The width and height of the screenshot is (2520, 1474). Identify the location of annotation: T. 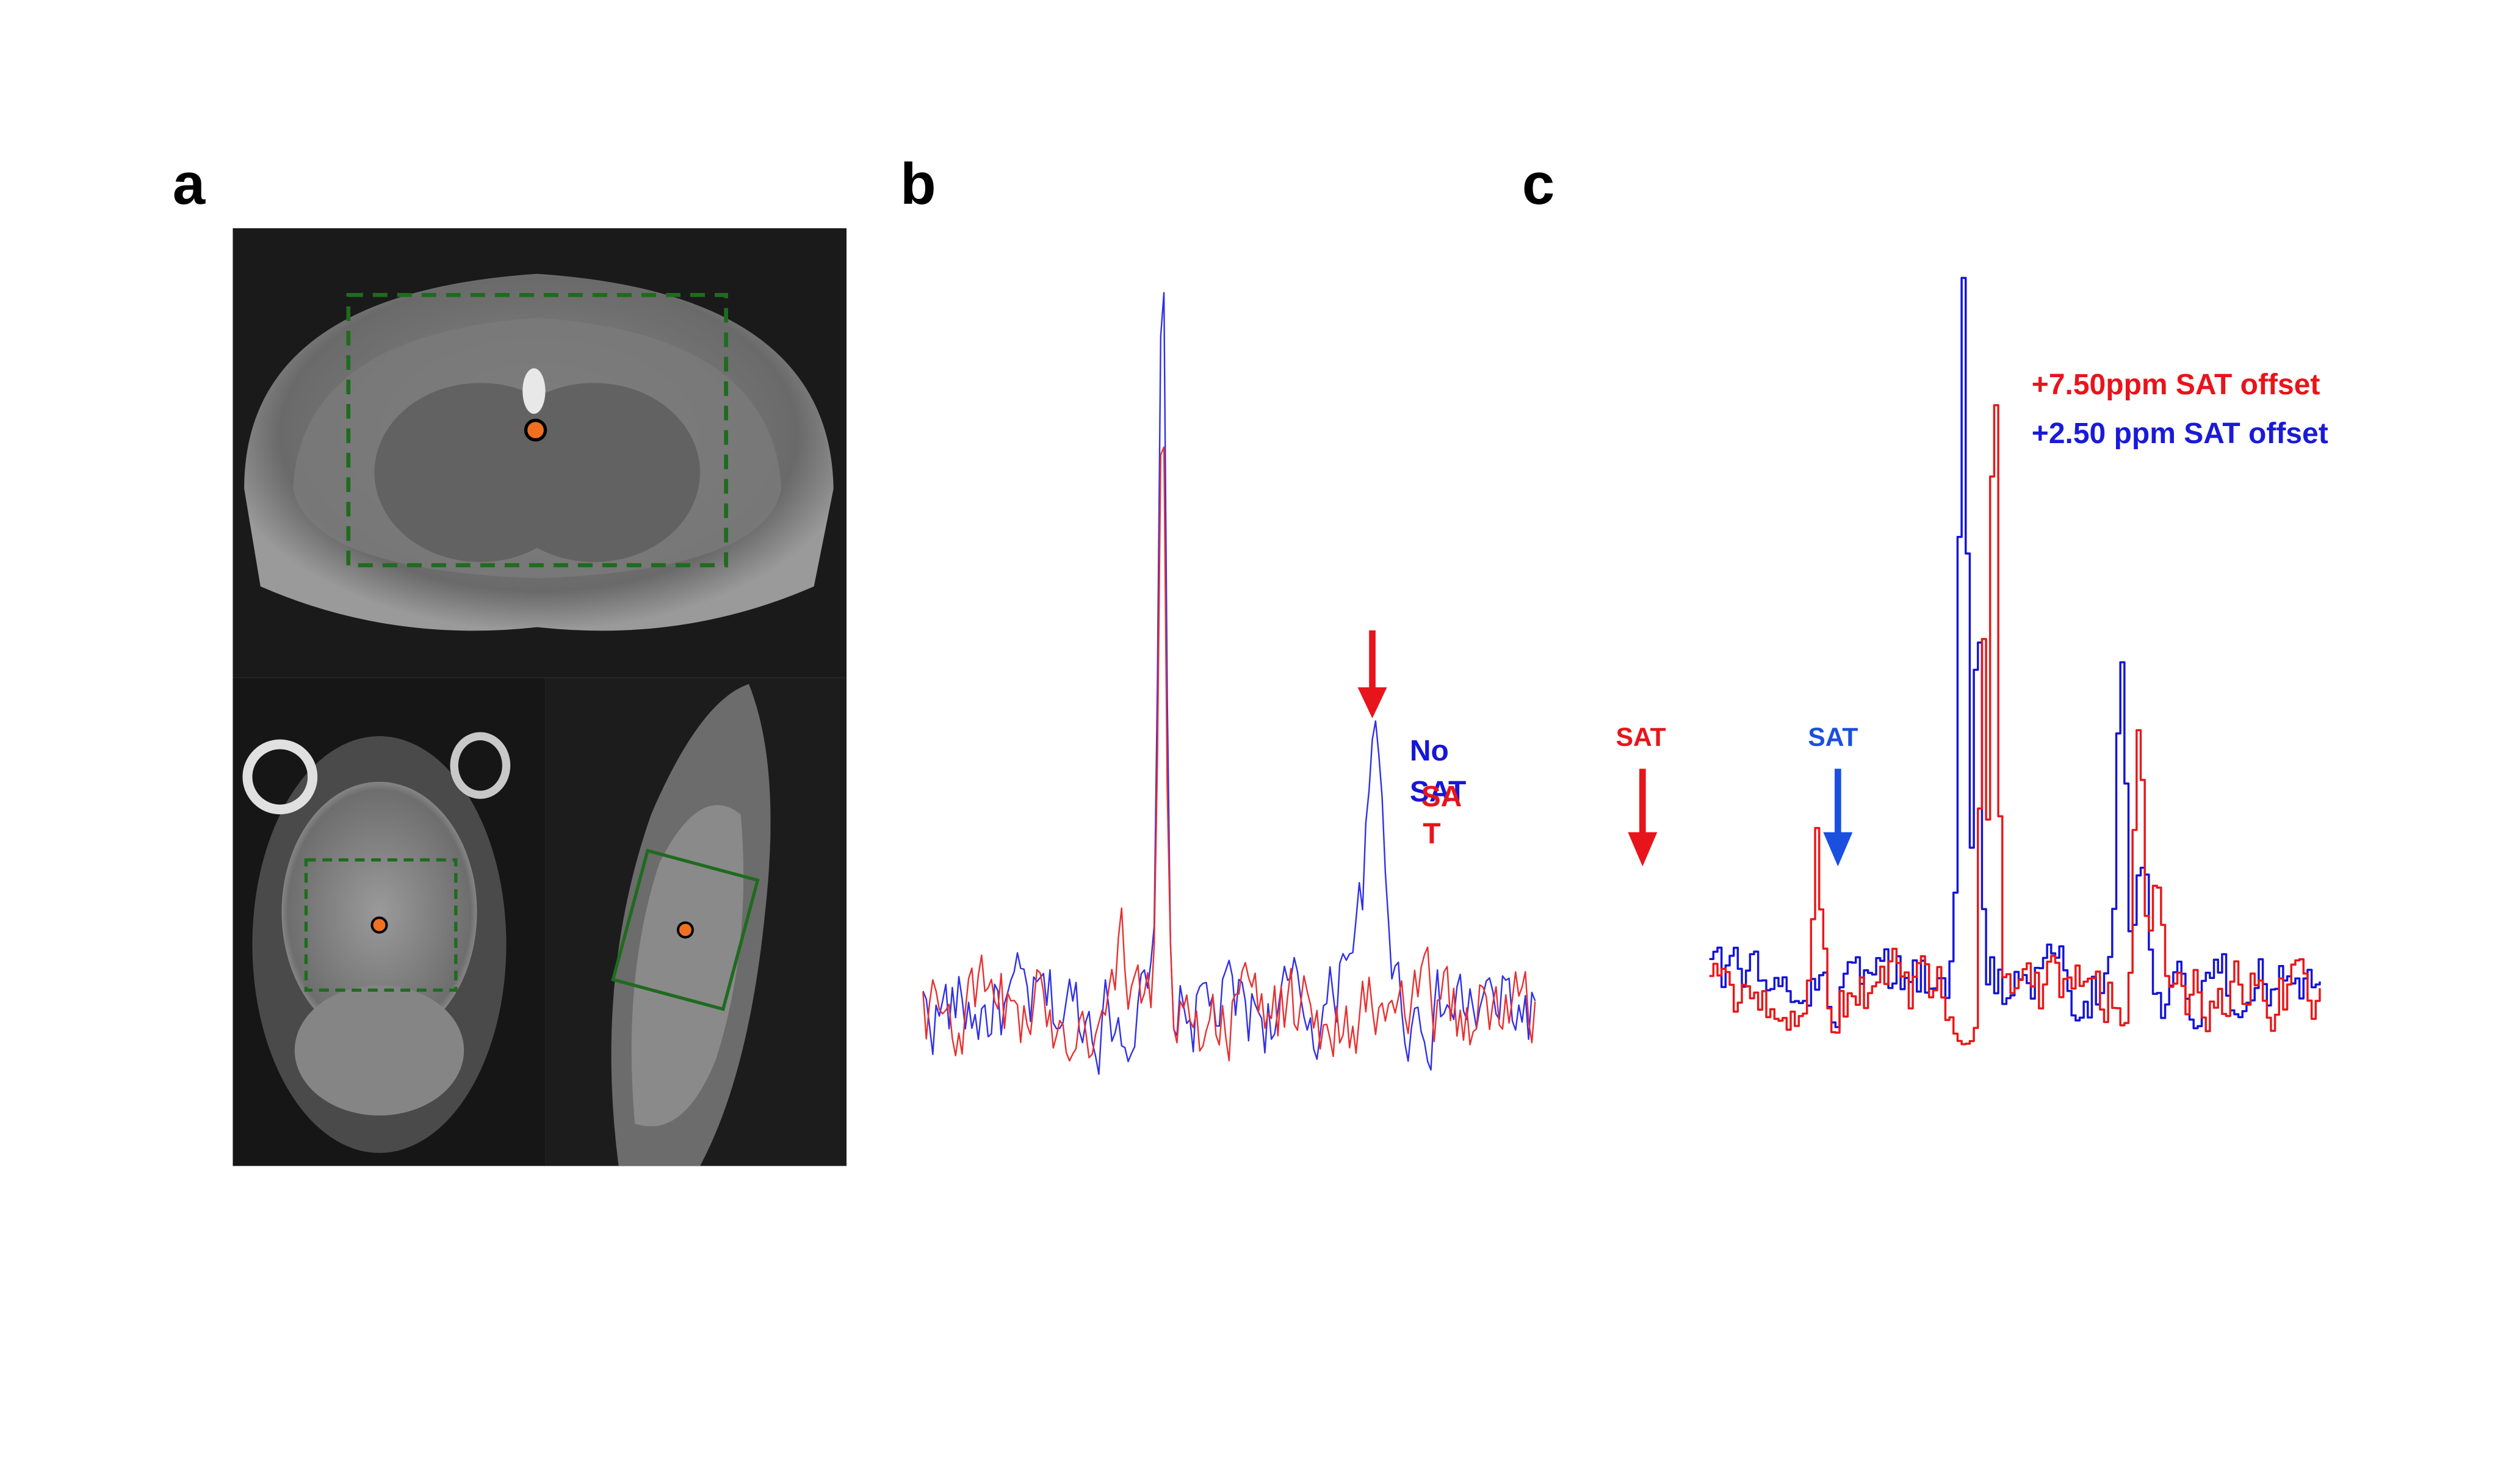
(1431, 834).